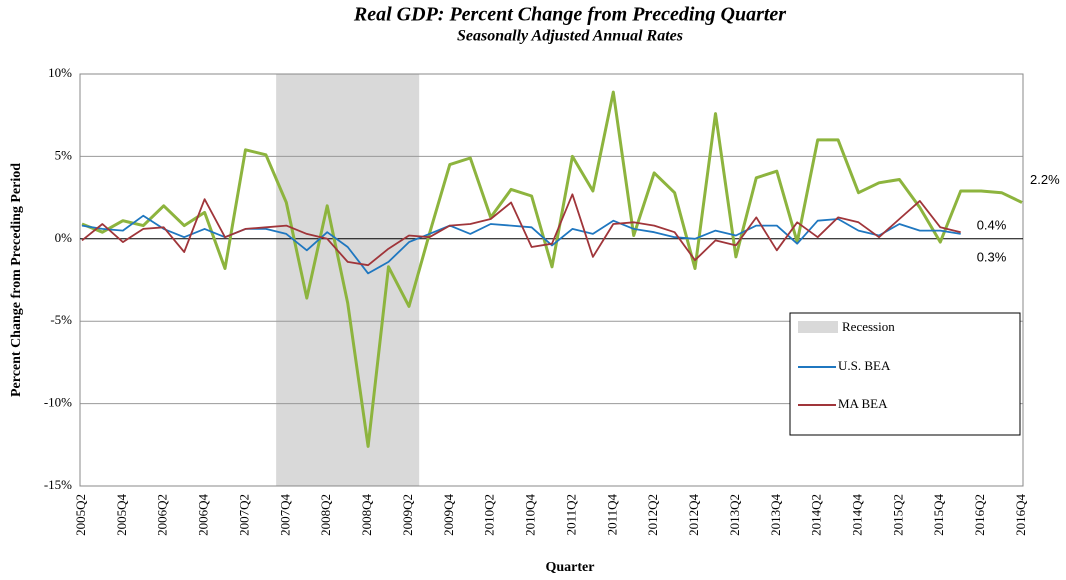  What do you see at coordinates (448, 515) in the screenshot?
I see `x-tick-label: 2009Q4` at bounding box center [448, 515].